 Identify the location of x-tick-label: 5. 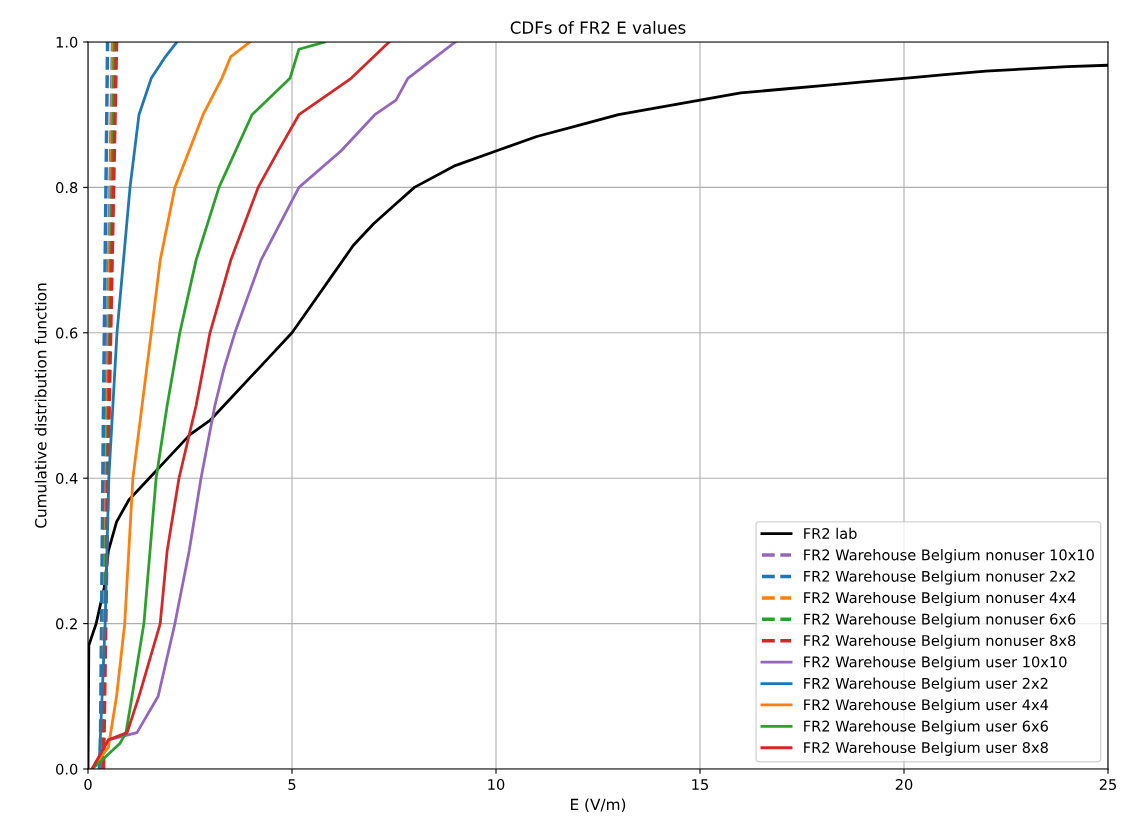
(292, 785).